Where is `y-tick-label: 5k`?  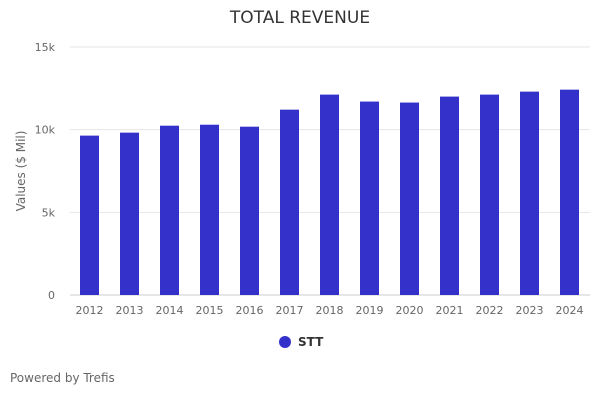 y-tick-label: 5k is located at coordinates (49, 212).